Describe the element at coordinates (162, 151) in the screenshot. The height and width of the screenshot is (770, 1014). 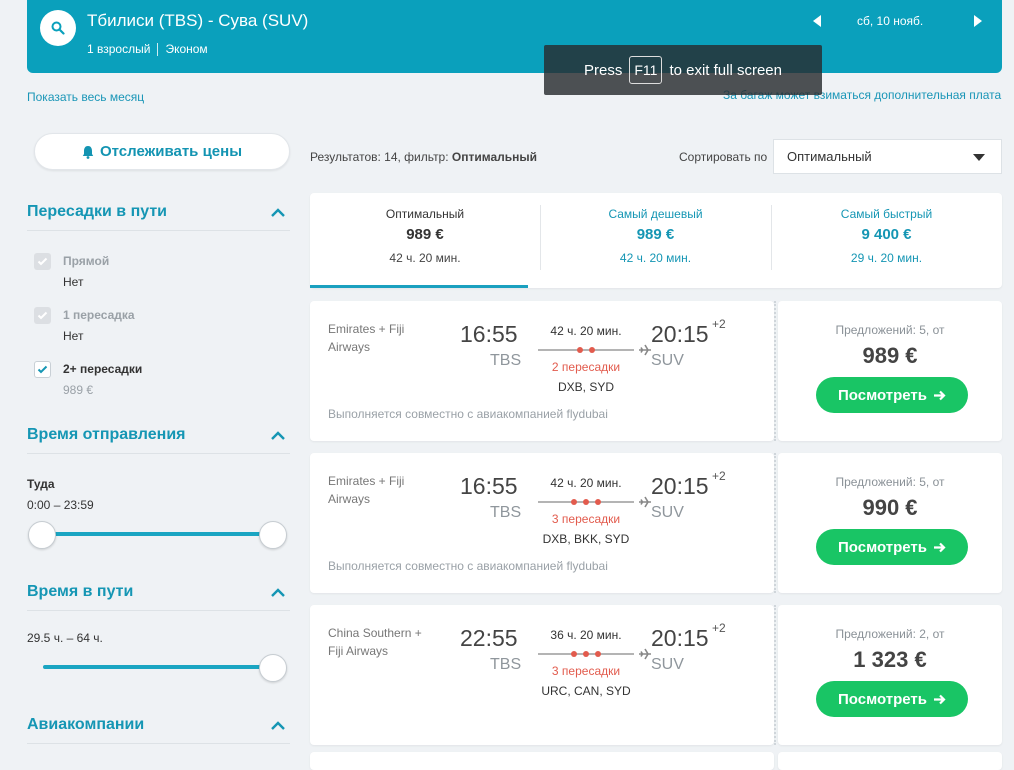
I see `track-prices-button: Отслеживать цены` at that location.